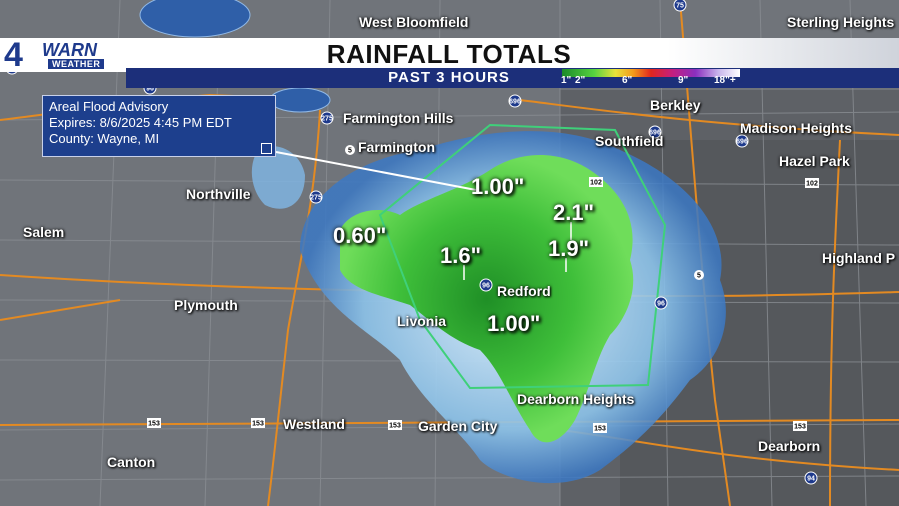  I want to click on logo-brand: WARN, so click(69, 50).